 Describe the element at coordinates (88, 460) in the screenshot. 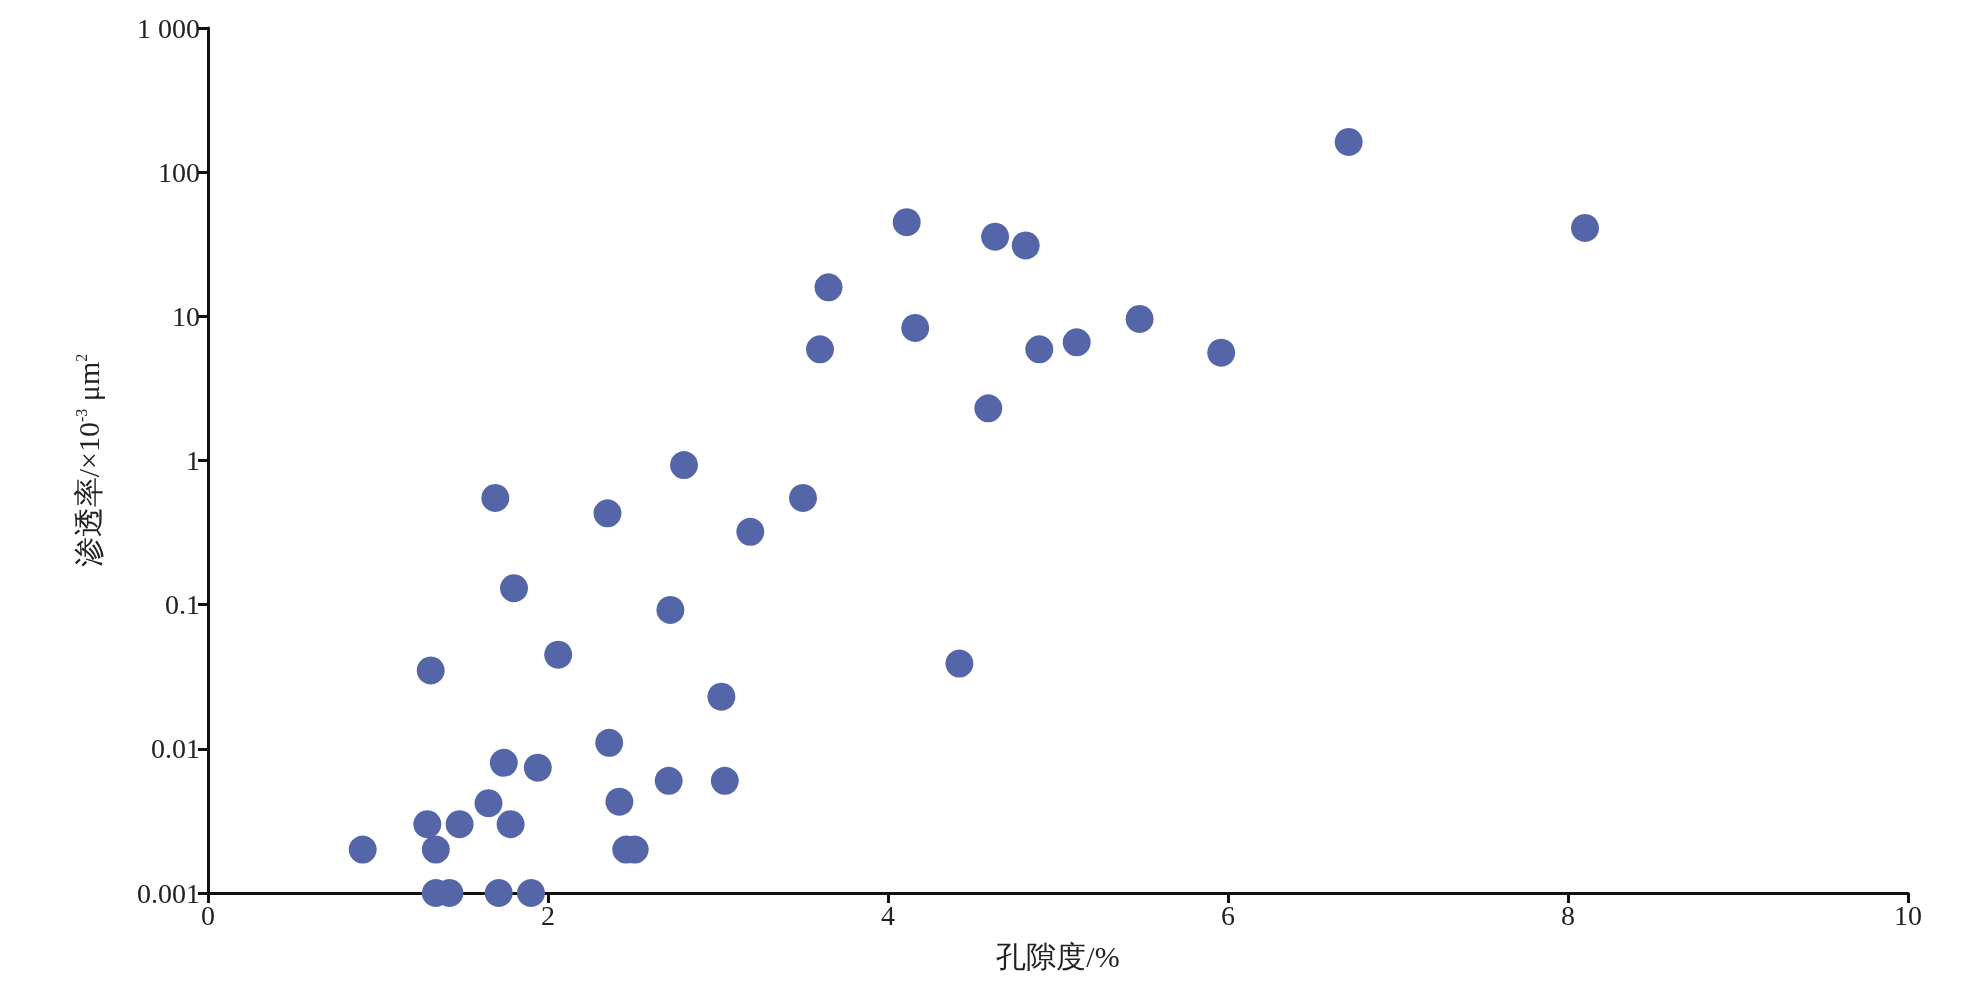

I see `y-axis-title: 渗透率/×10-3 μm2` at that location.